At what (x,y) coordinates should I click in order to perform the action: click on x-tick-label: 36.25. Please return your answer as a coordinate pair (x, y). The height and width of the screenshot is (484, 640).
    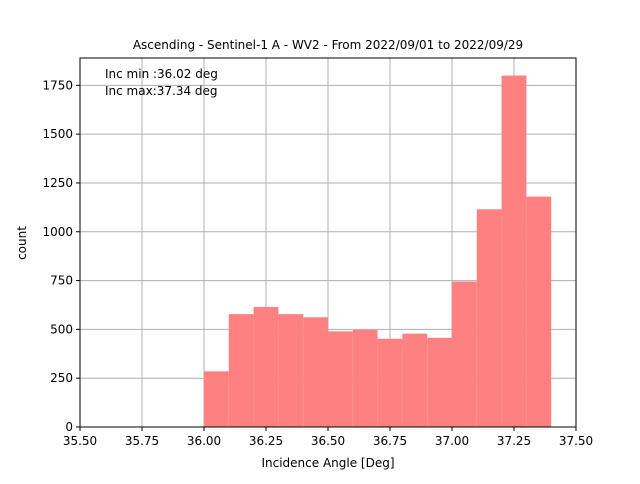
    Looking at the image, I should click on (266, 441).